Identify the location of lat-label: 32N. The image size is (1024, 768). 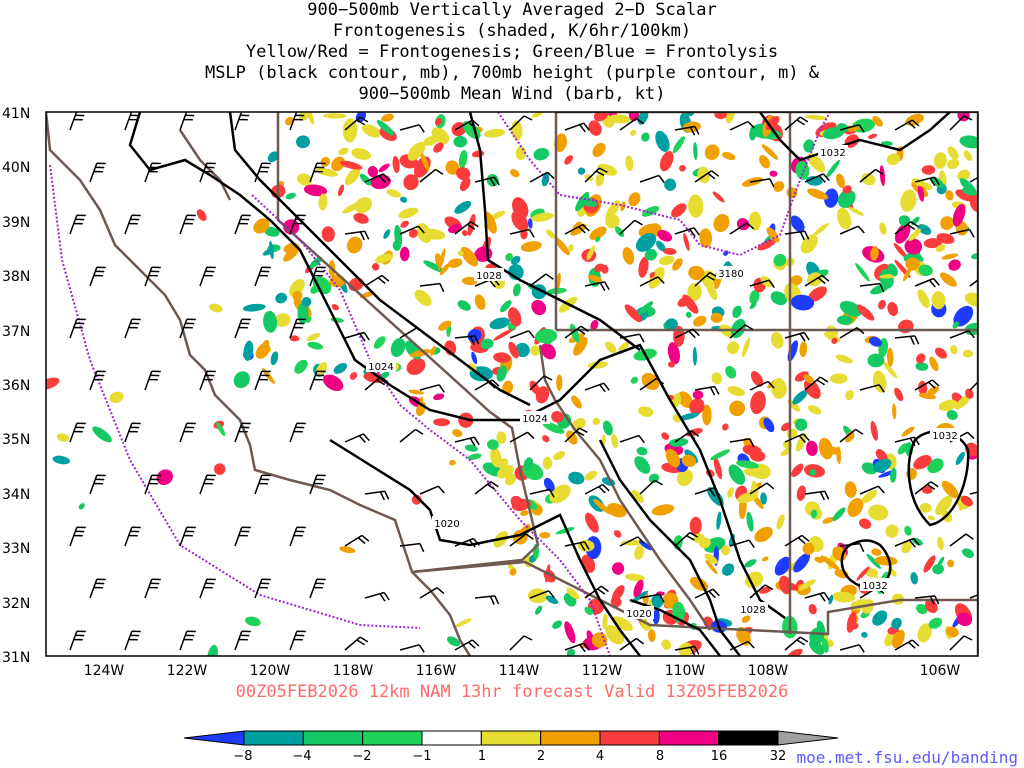
(16, 604).